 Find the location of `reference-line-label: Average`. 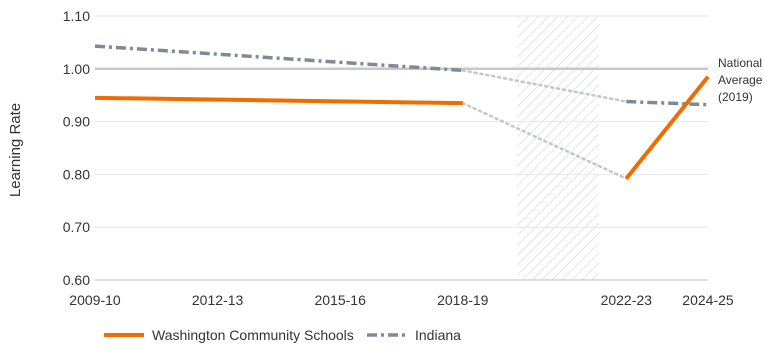

reference-line-label: Average is located at coordinates (740, 80).